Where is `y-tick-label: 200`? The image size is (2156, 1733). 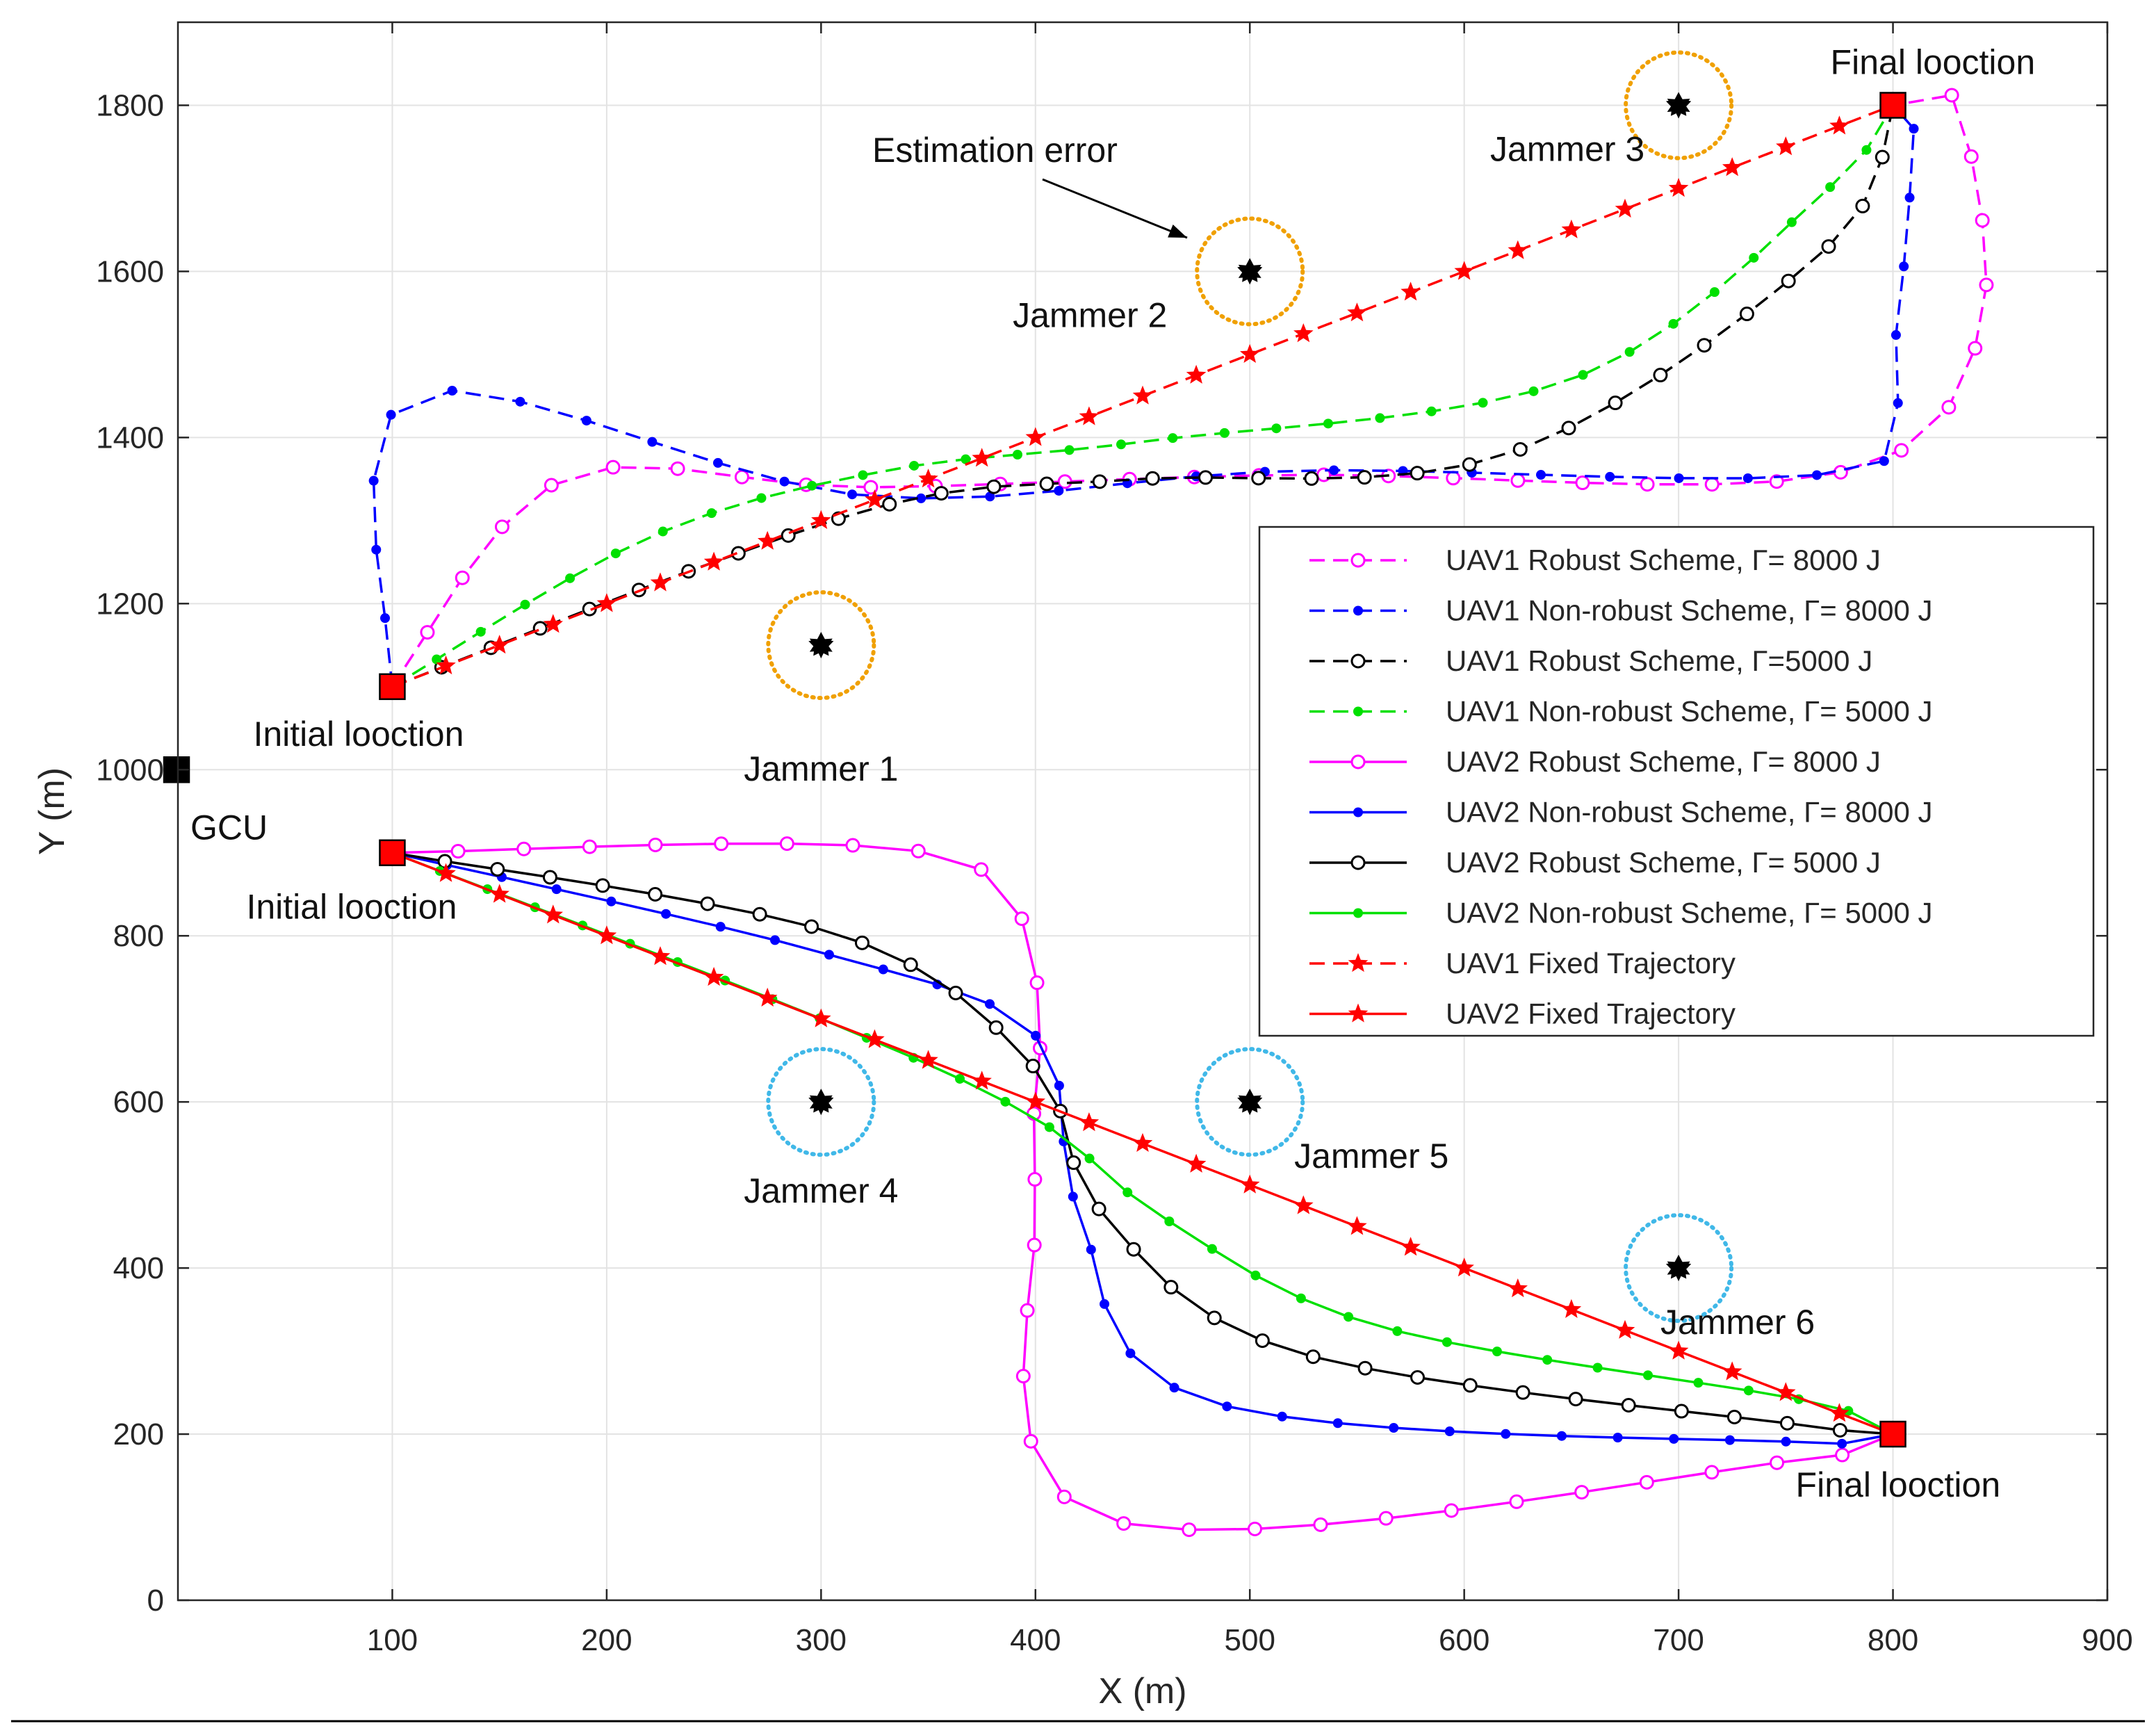
y-tick-label: 200 is located at coordinates (138, 1434).